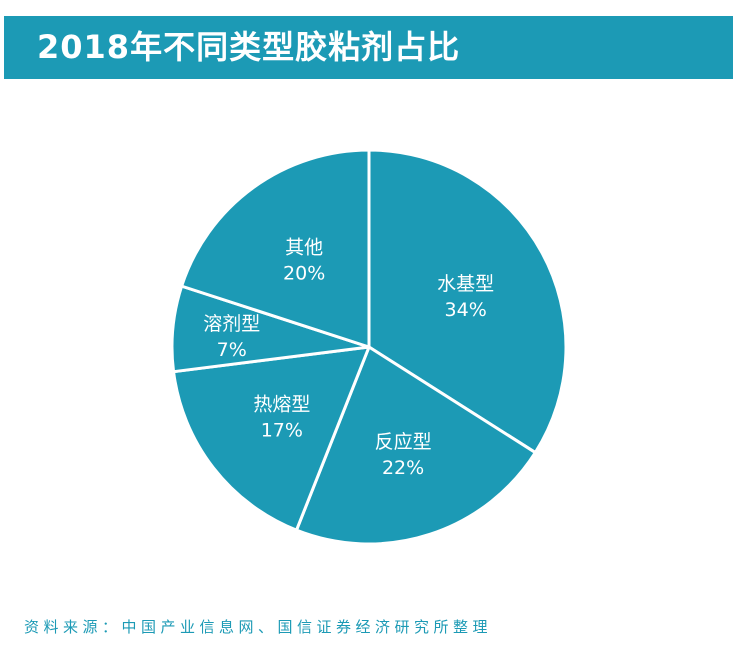 This screenshot has width=737, height=651. I want to click on slice-value-other: 20%, so click(304, 274).